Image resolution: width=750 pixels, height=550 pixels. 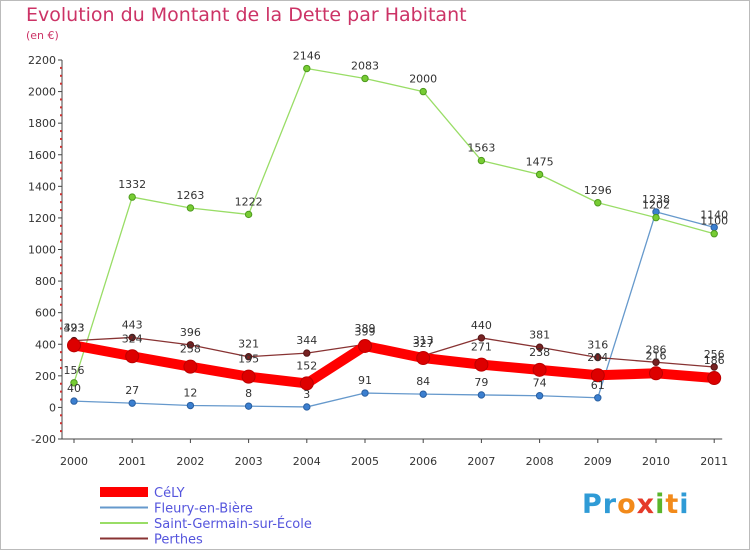 What do you see at coordinates (42, 218) in the screenshot?
I see `y-tick-label: 1200` at bounding box center [42, 218].